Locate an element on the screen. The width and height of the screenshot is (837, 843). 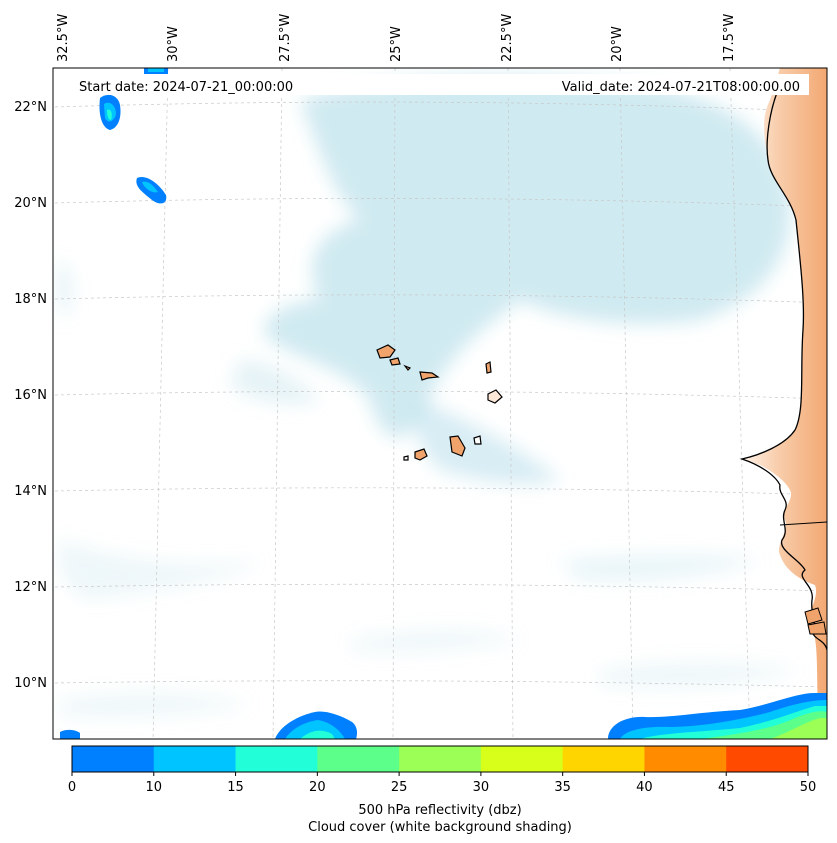
colorbar-tick-label: 35 is located at coordinates (562, 787).